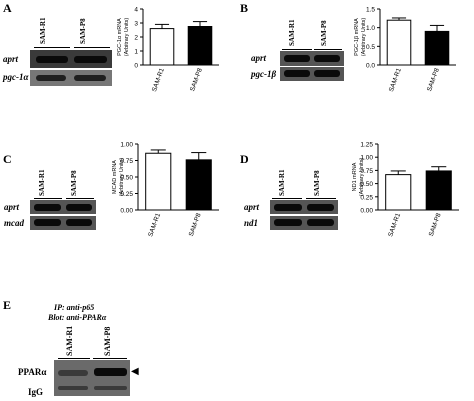 This screenshot has height=401, width=474. Describe the element at coordinates (355, 176) in the screenshot. I see `y-axis-label: ND1 mRNA` at that location.